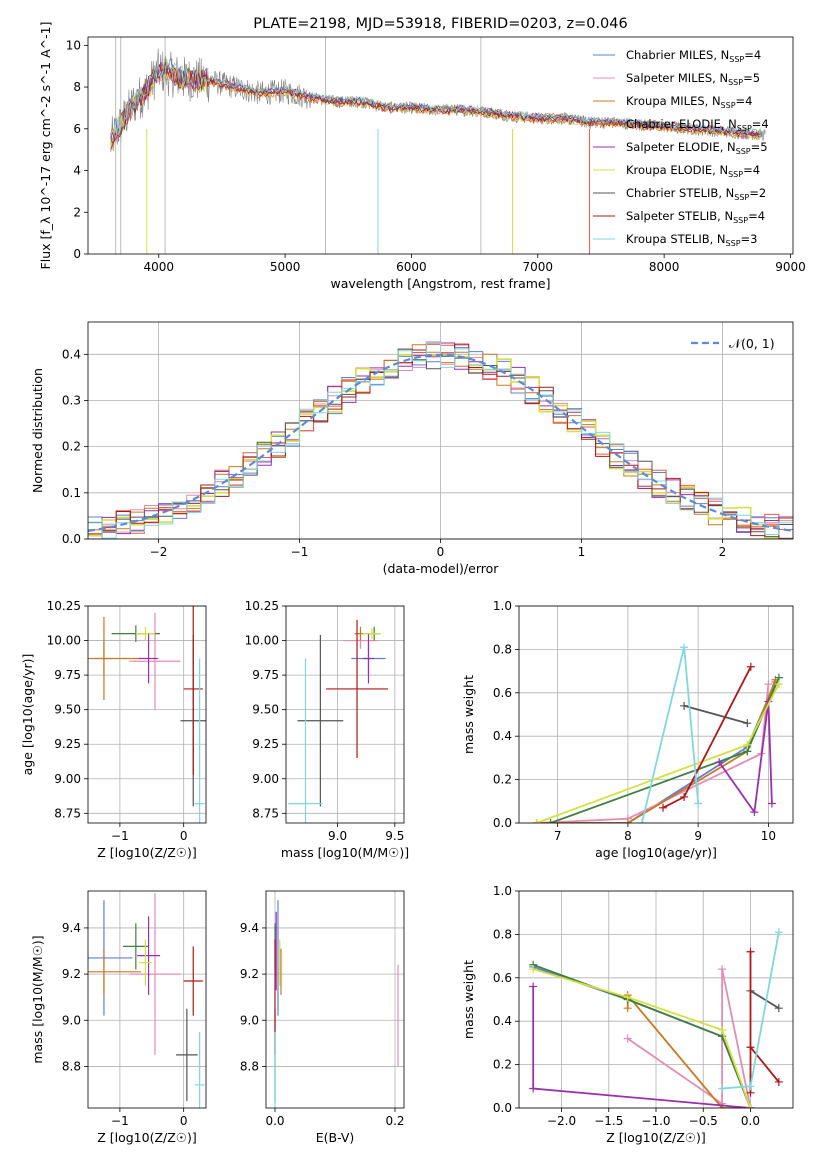  What do you see at coordinates (468, 999) in the screenshot?
I see `y-axis-label: mass weight` at bounding box center [468, 999].